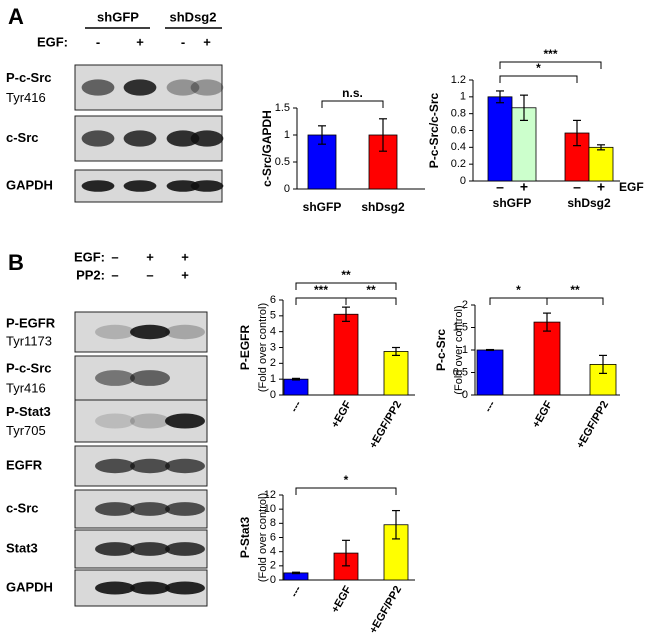 Image resolution: width=650 pixels, height=641 pixels. What do you see at coordinates (22, 137) in the screenshot?
I see `blot-label: c-Src` at bounding box center [22, 137].